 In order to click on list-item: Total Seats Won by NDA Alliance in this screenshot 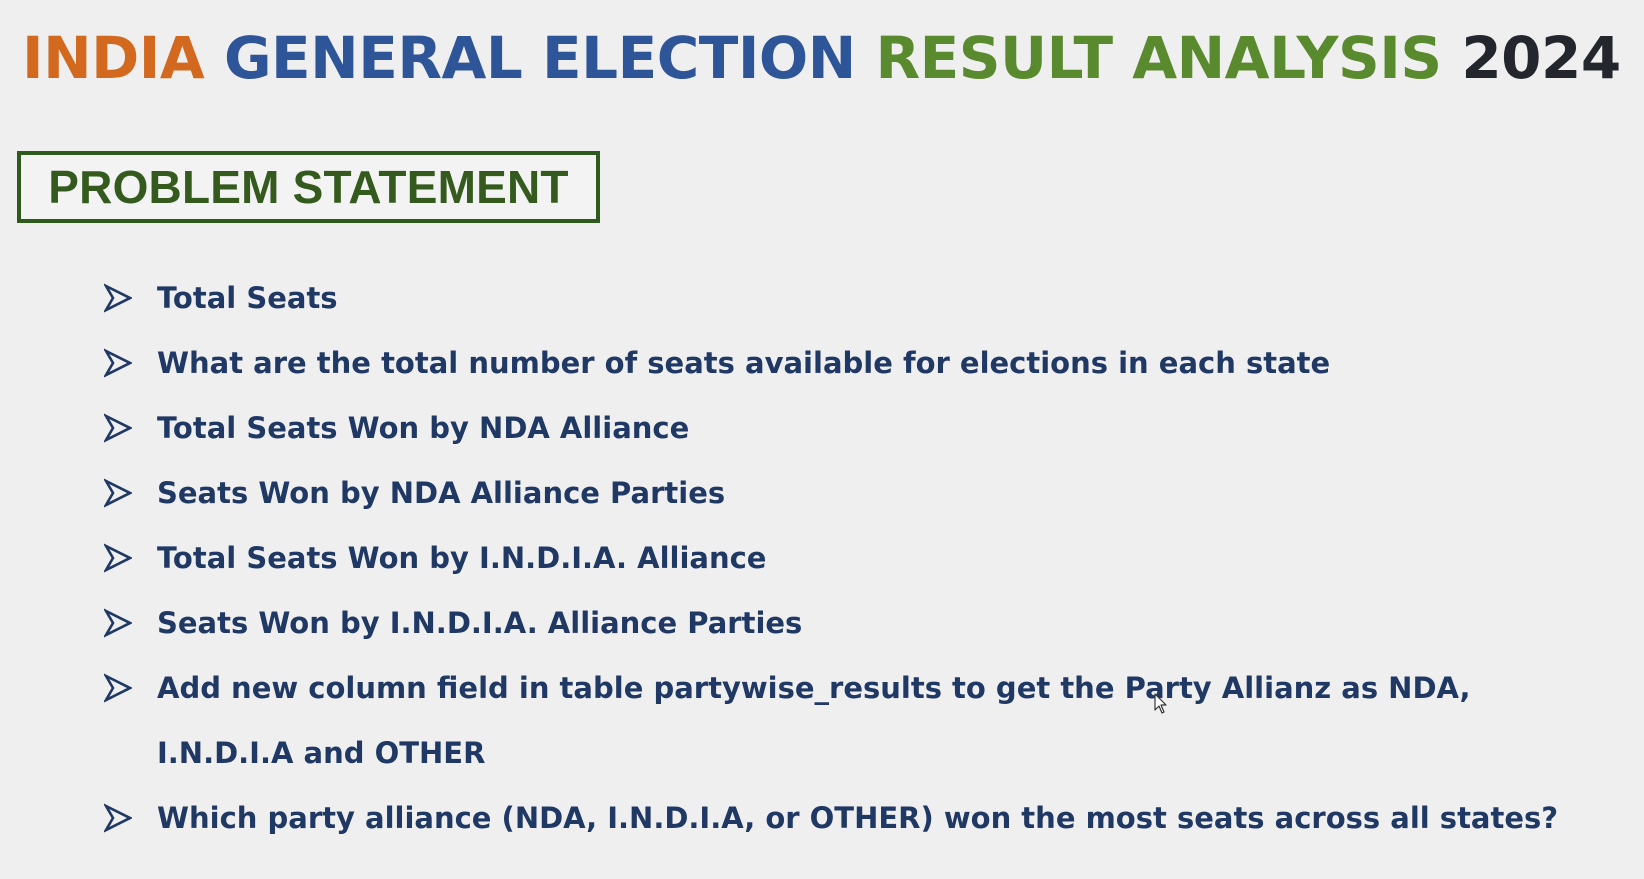, I will do `click(822, 428)`.